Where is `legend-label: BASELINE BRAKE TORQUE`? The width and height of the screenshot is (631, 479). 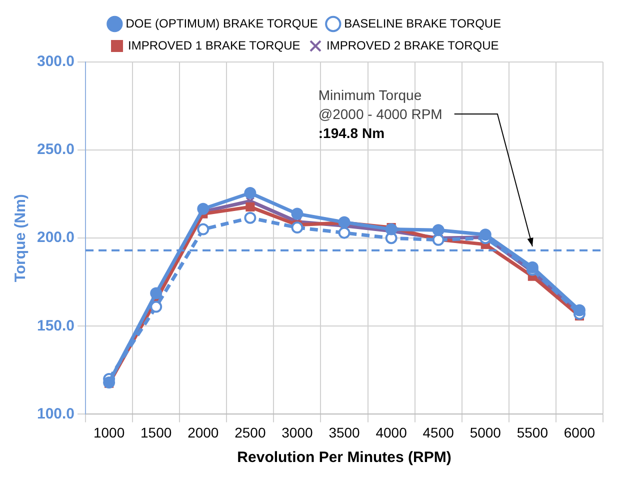
legend-label: BASELINE BRAKE TORQUE is located at coordinates (423, 23).